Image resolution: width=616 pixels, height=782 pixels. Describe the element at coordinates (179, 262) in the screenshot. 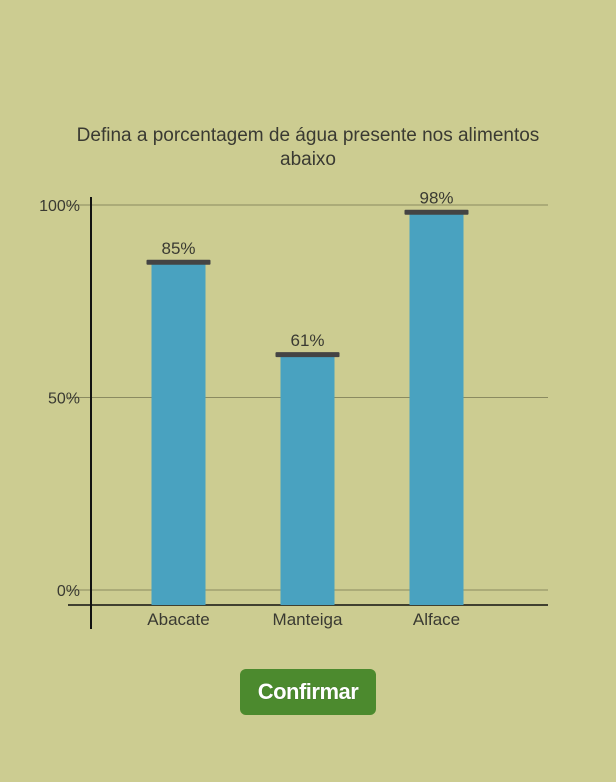

I see `bar-handle-abacate` at that location.